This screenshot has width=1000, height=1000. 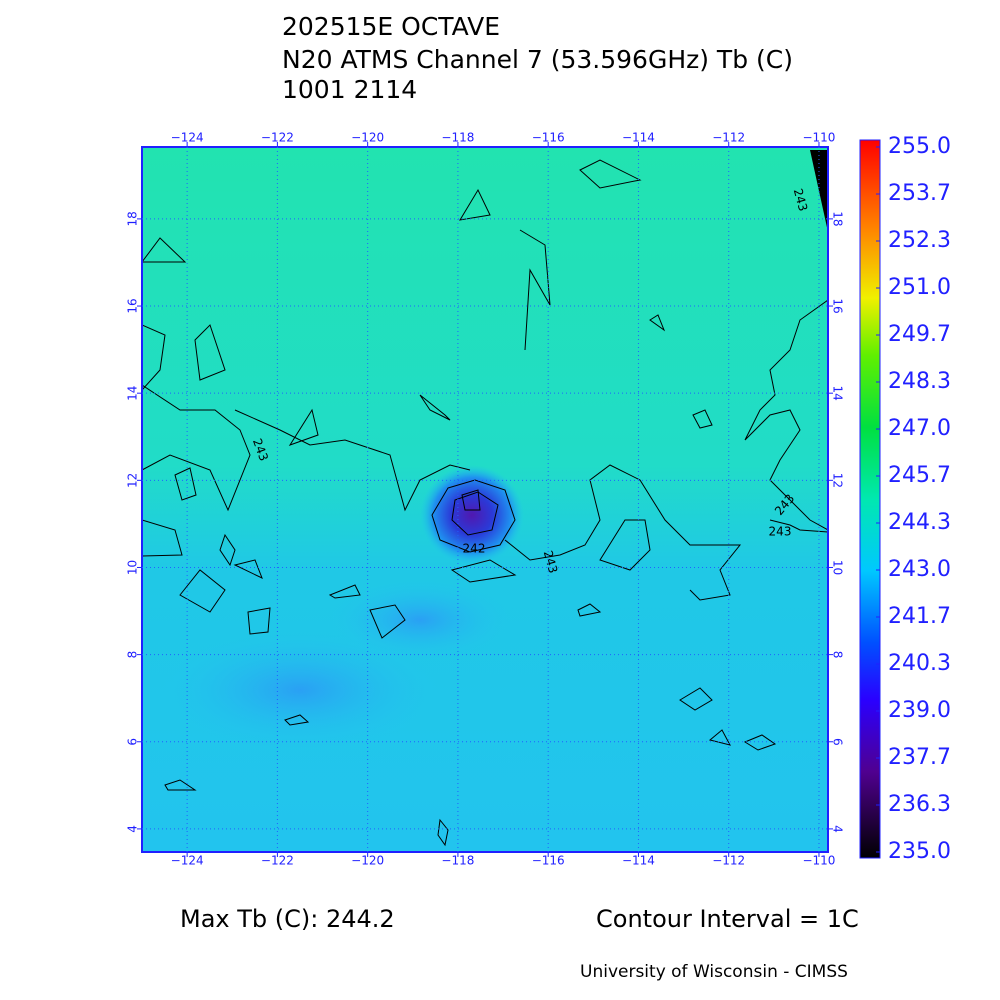 What do you see at coordinates (919, 616) in the screenshot?
I see `colorbar-label: 241.7` at bounding box center [919, 616].